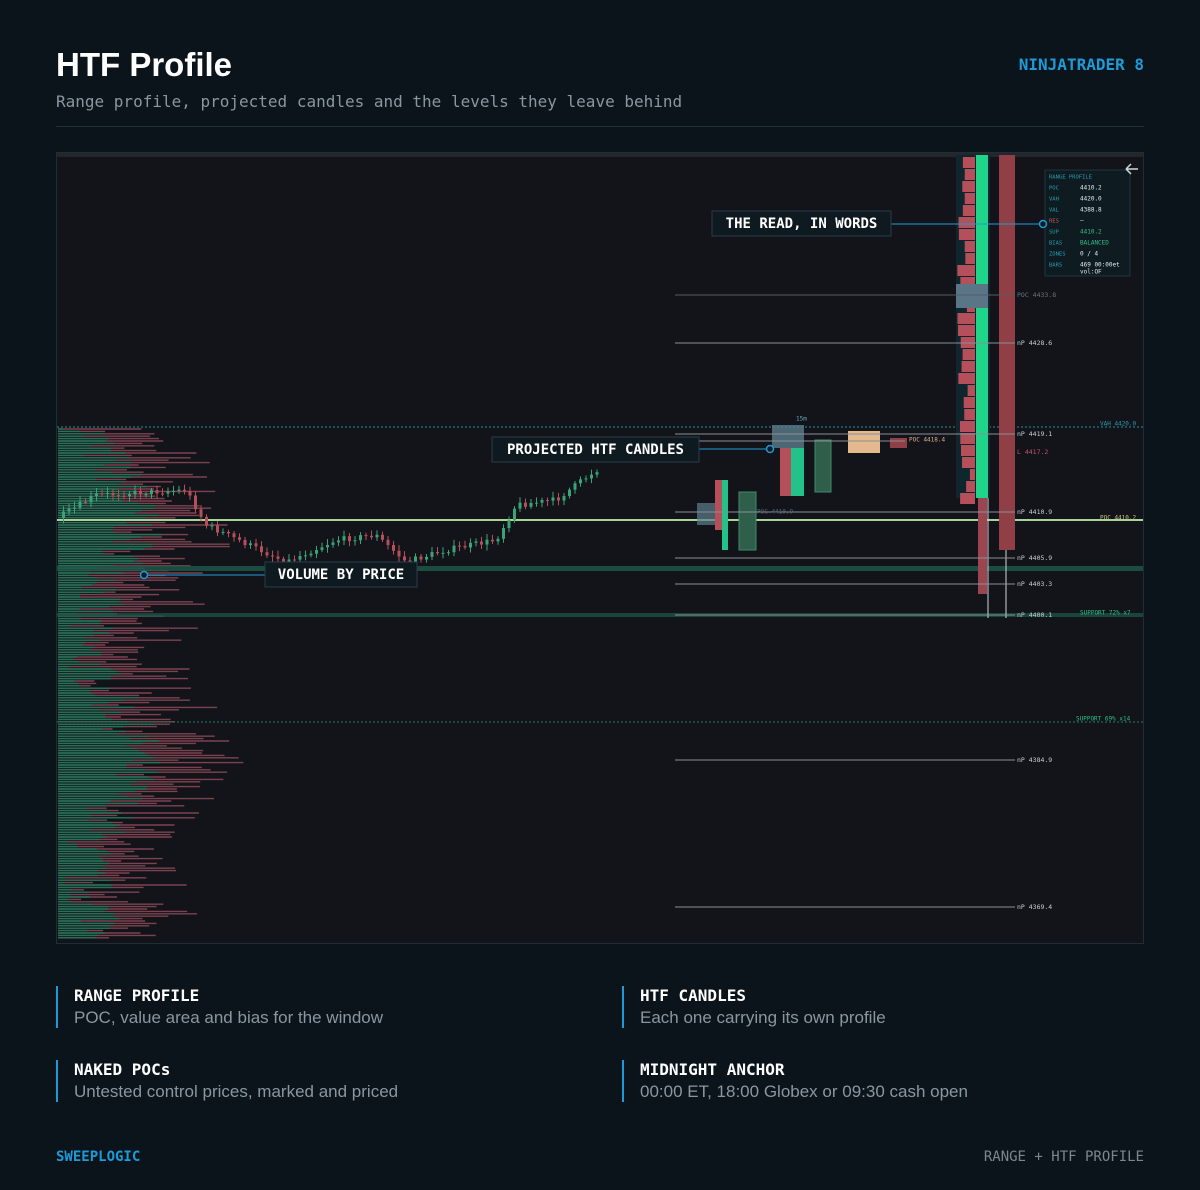 The width and height of the screenshot is (1200, 1190). Describe the element at coordinates (1034, 760) in the screenshot. I see `level-label: nP 4384.9` at that location.